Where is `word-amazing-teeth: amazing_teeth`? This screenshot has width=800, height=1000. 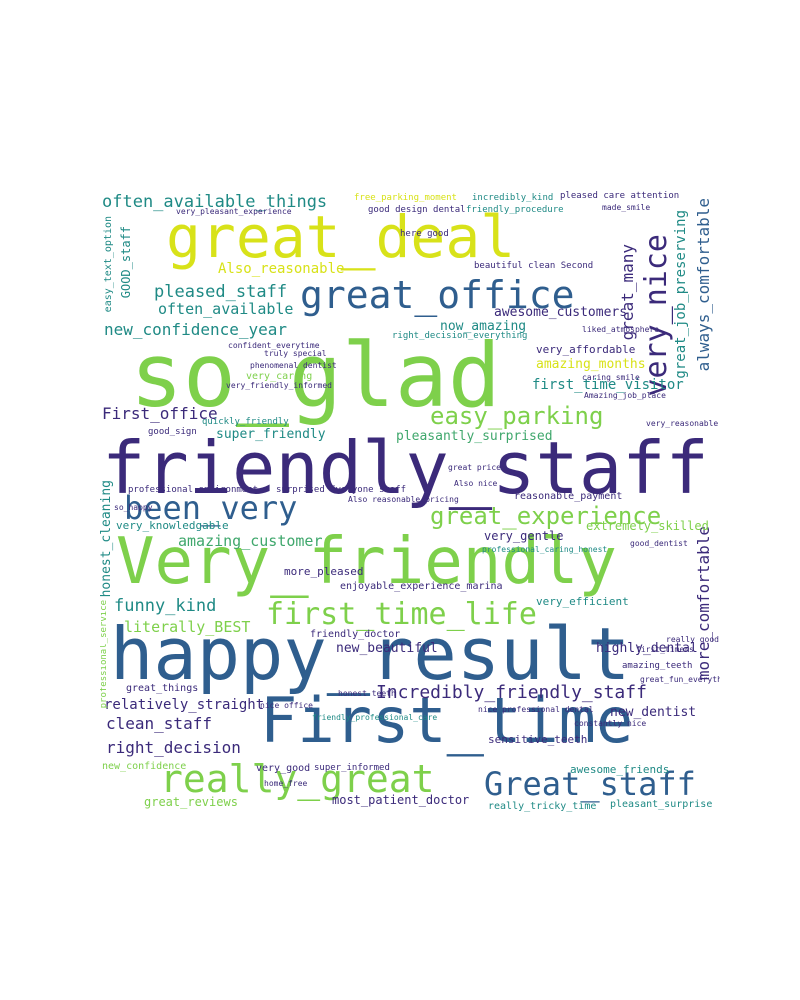 word-amazing-teeth: amazing_teeth is located at coordinates (657, 666).